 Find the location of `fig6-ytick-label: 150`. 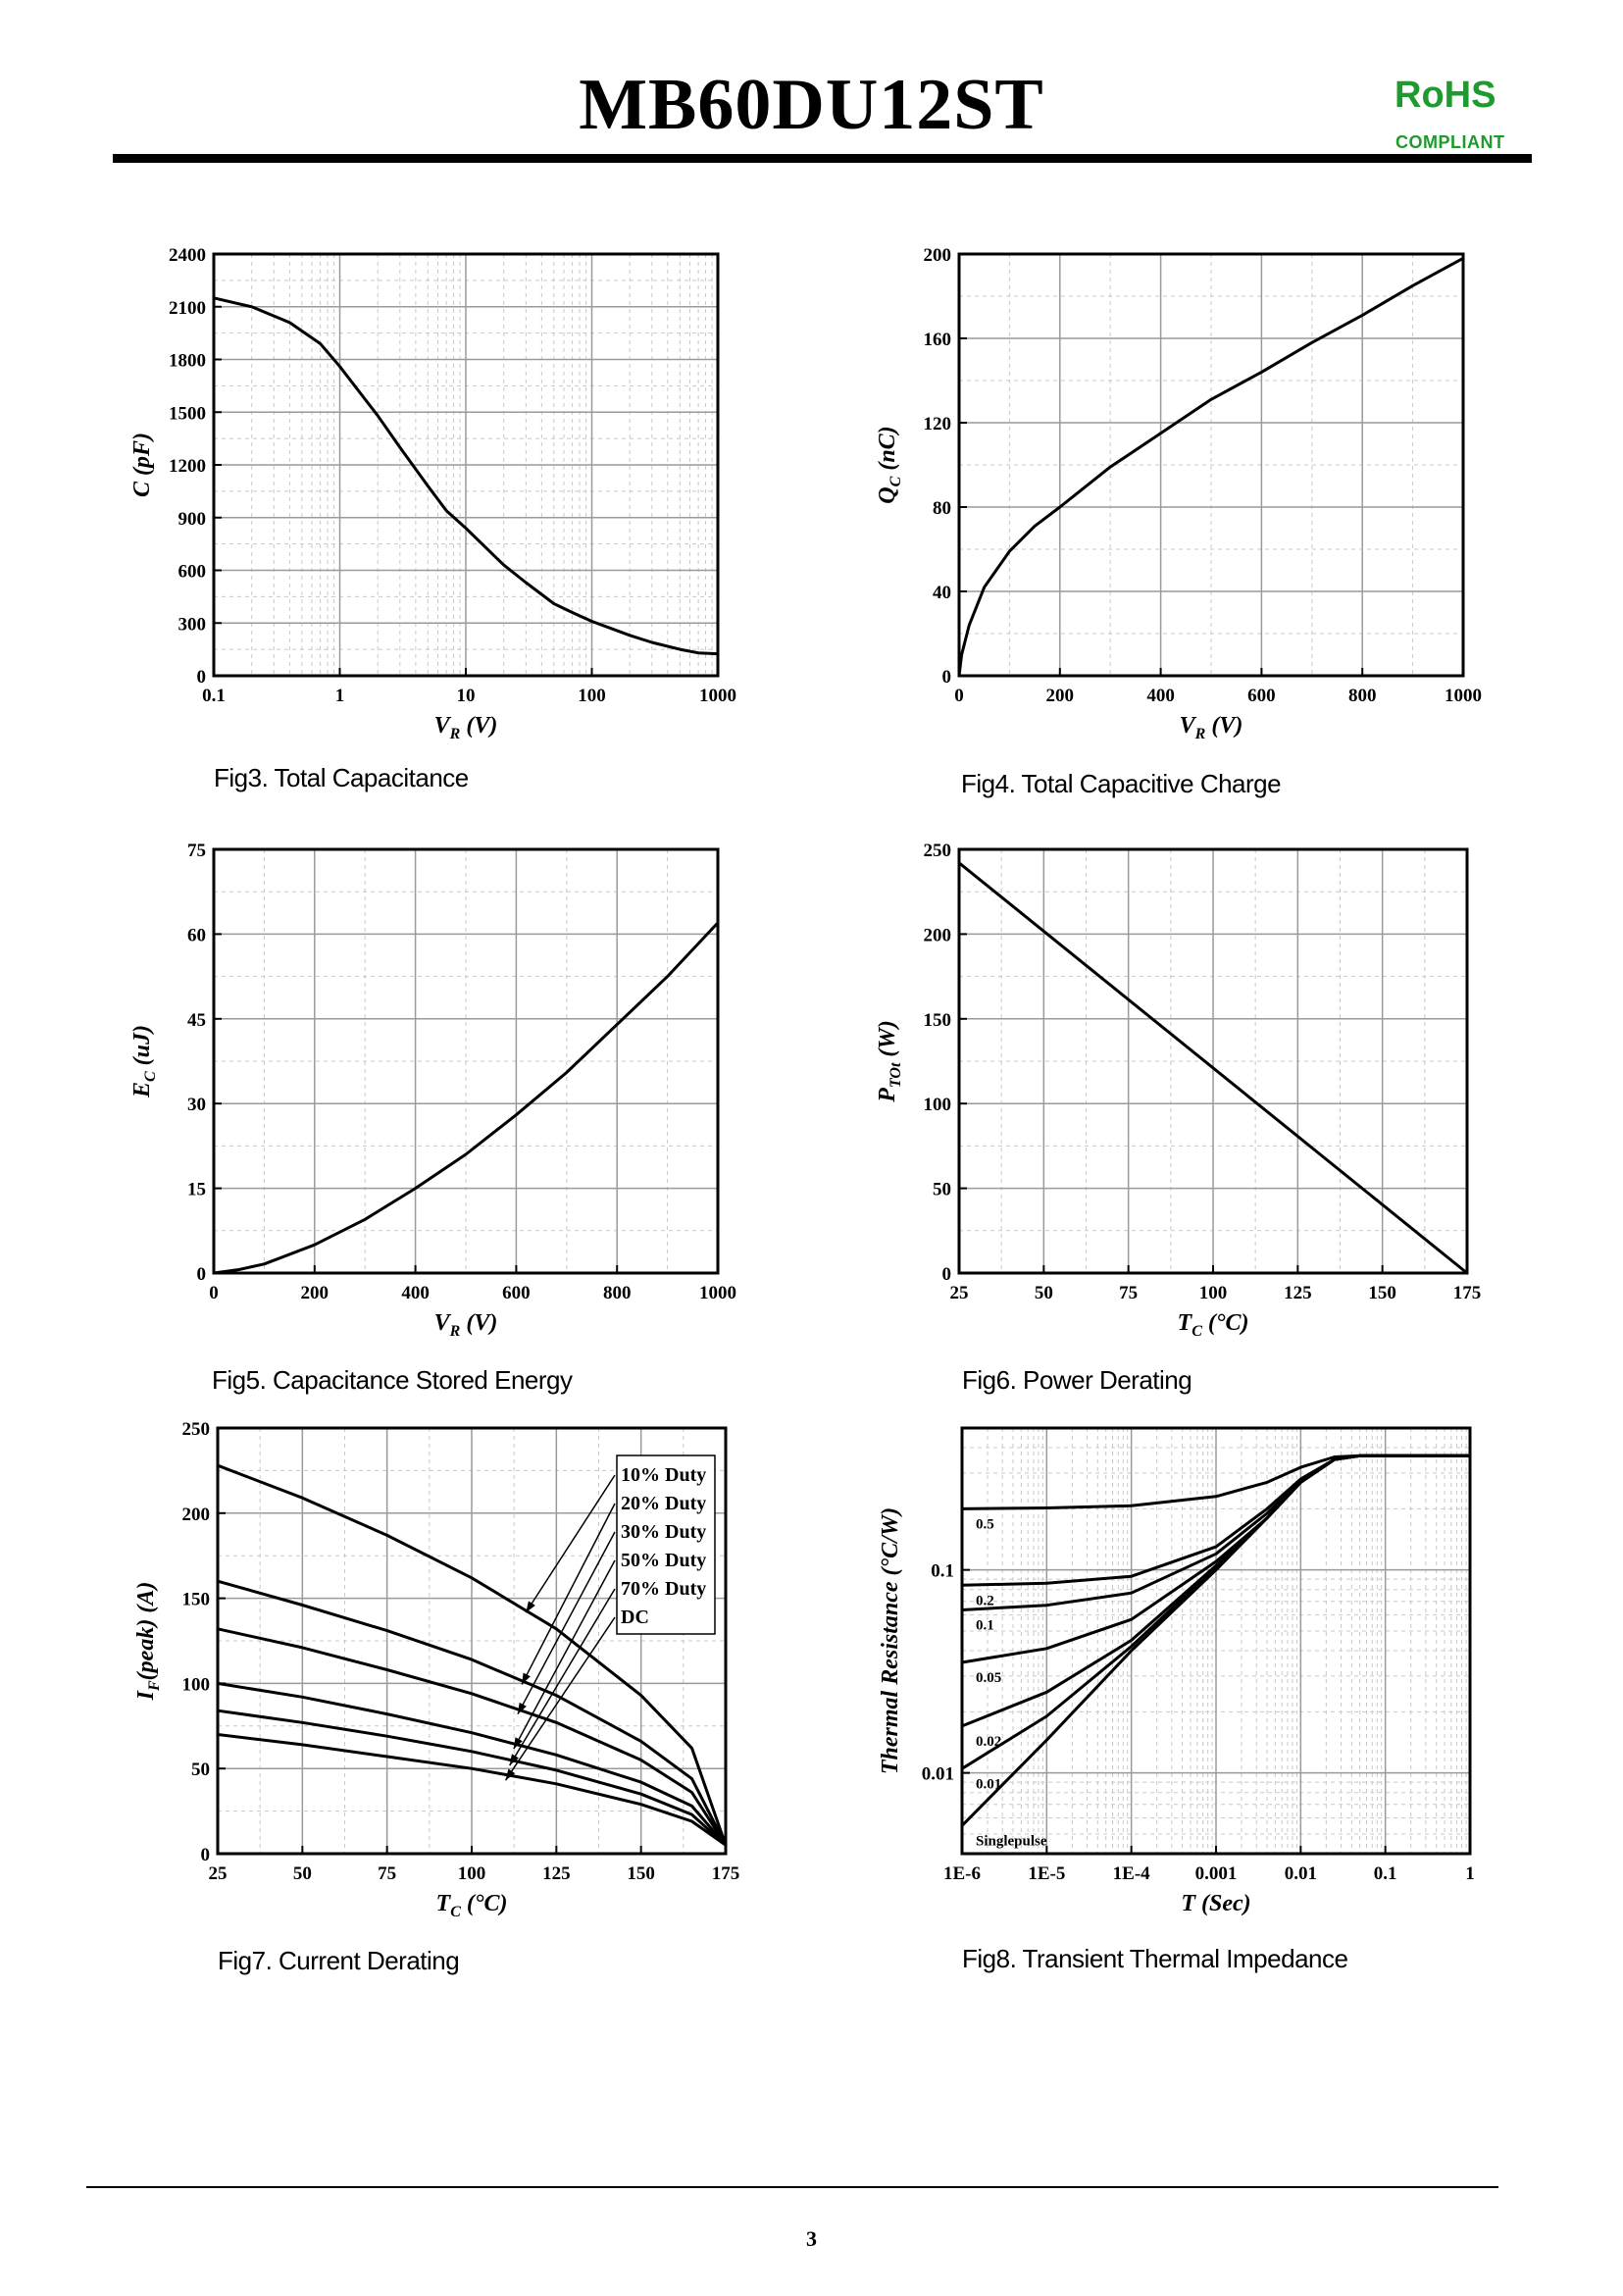

fig6-ytick-label: 150 is located at coordinates (938, 1020).